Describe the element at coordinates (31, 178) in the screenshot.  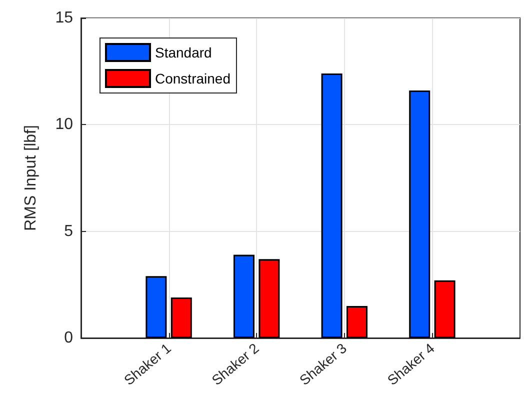
I see `y-axis-title: RMS Input [lbf]` at that location.